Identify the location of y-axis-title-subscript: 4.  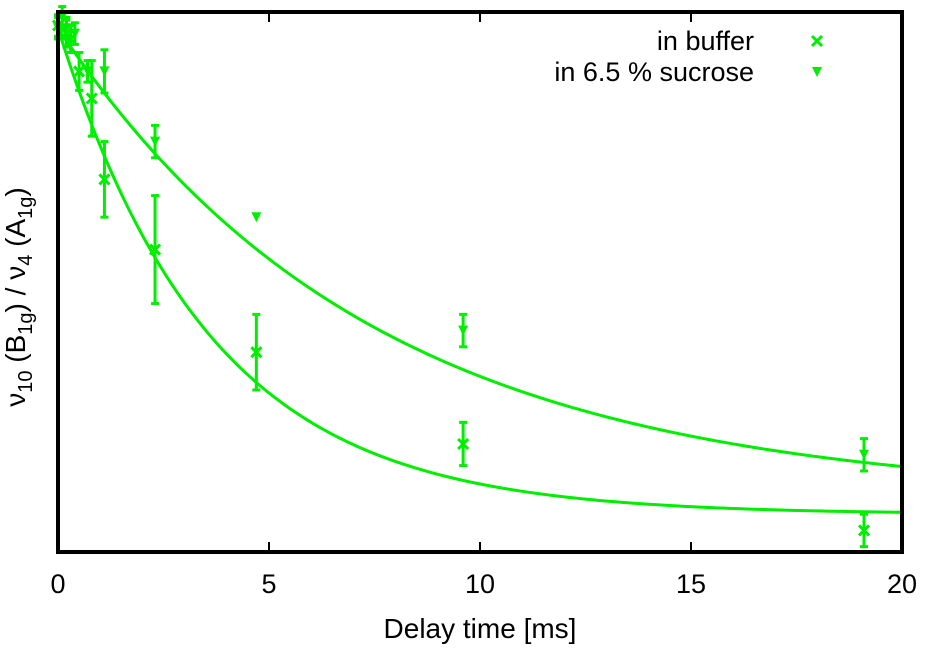
(26, 260).